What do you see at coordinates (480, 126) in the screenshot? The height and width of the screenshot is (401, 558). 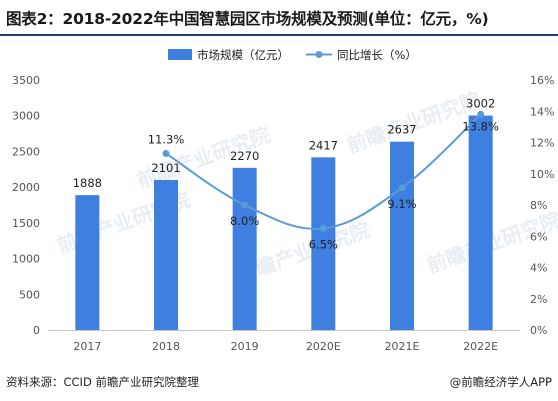 I see `growth-value-label: 13.8%` at bounding box center [480, 126].